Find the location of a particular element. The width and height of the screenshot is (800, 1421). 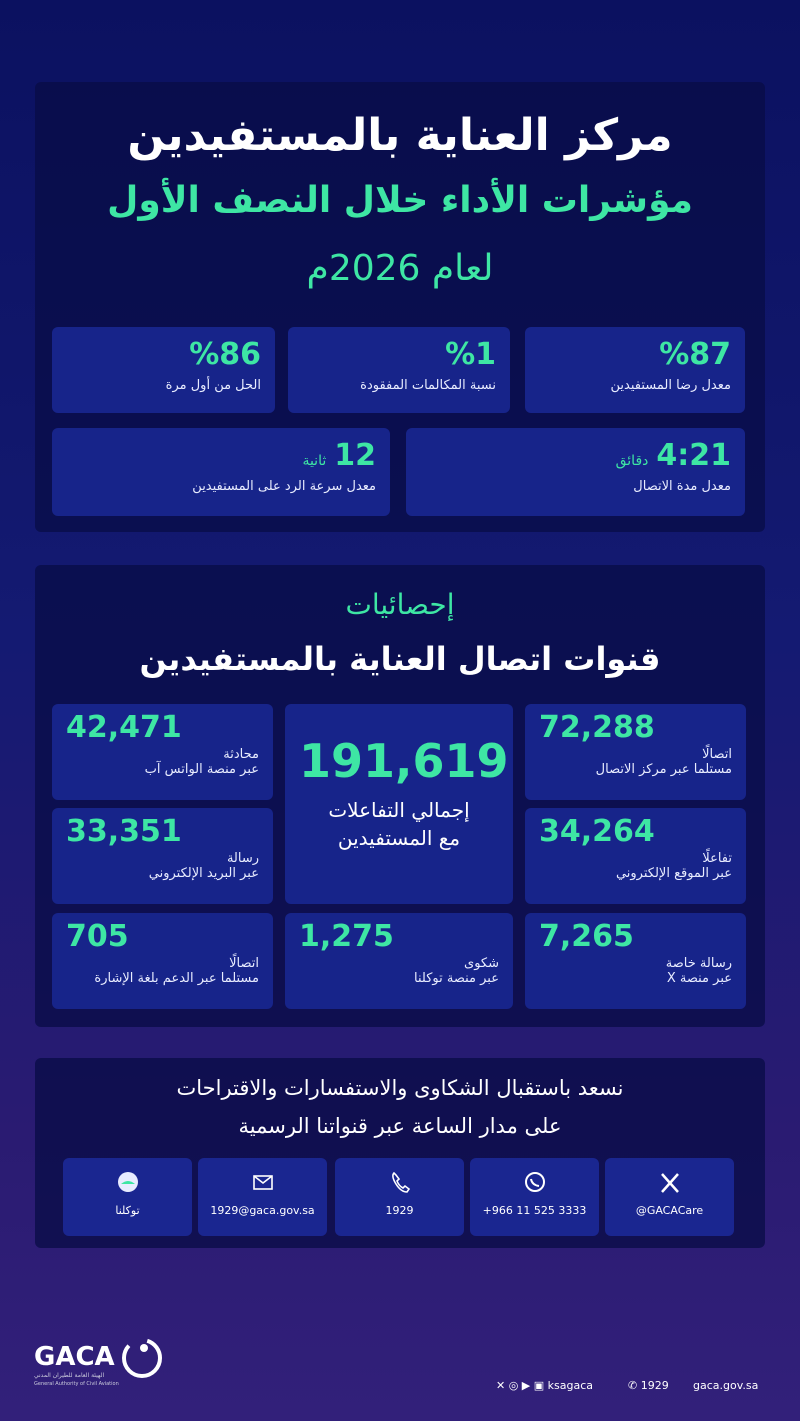

channel-unit: رسالة is located at coordinates (242, 858).